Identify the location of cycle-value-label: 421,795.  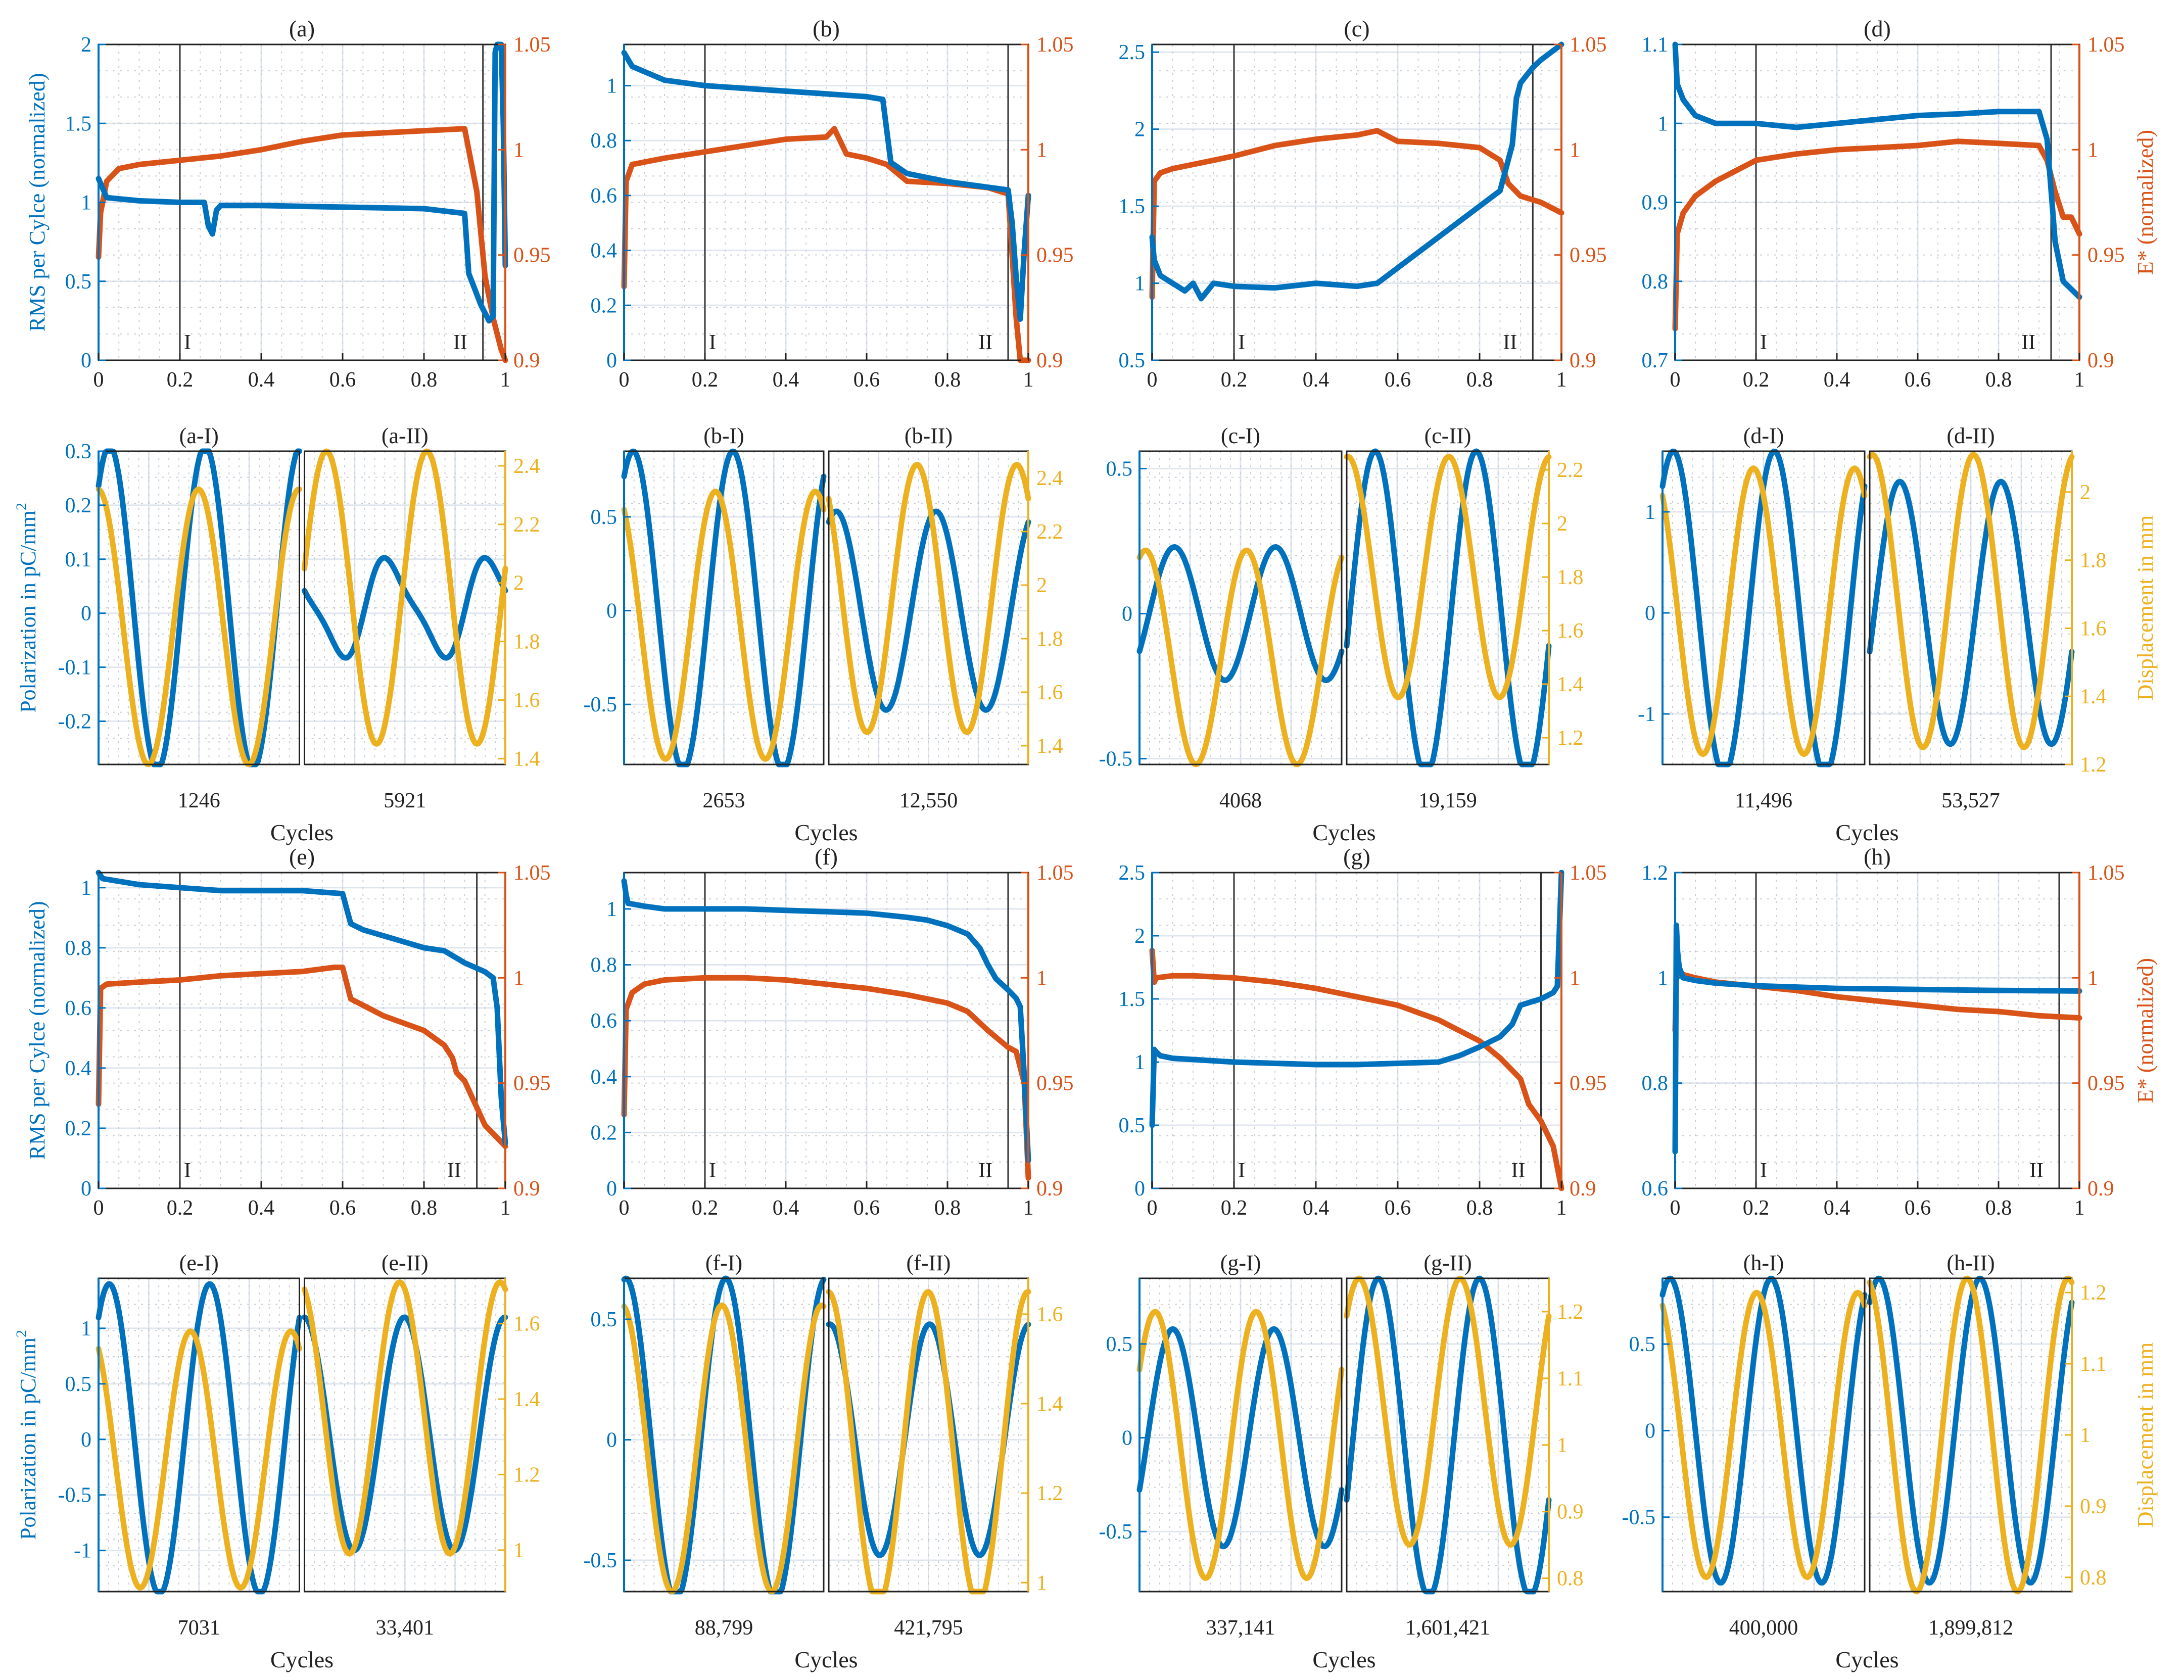
(929, 1628).